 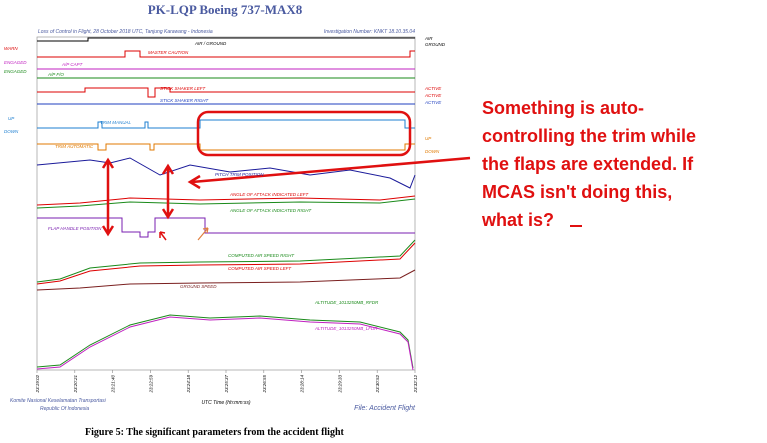 I want to click on x-tick-label: 23:25:37, so click(x=226, y=384).